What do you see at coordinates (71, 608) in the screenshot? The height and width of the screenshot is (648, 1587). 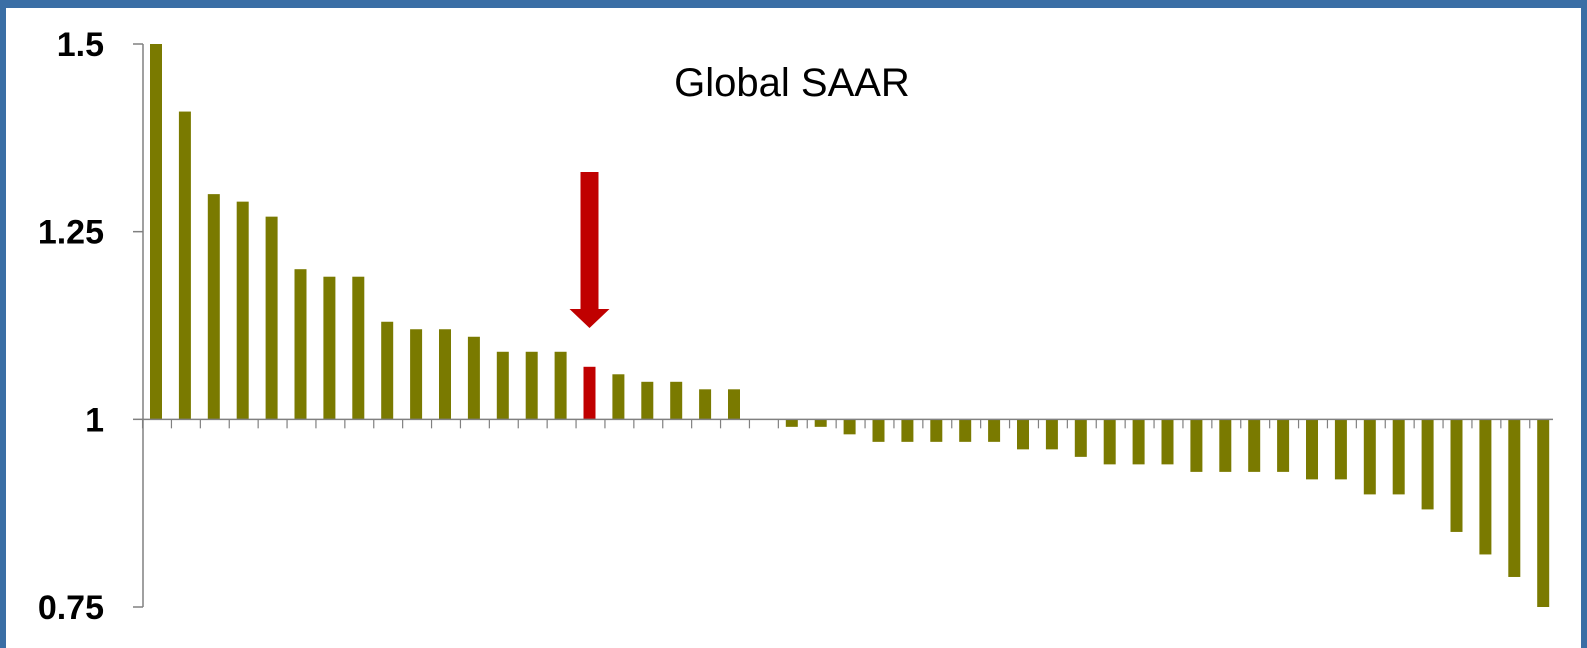 I see `y-tick-label: 0.75` at bounding box center [71, 608].